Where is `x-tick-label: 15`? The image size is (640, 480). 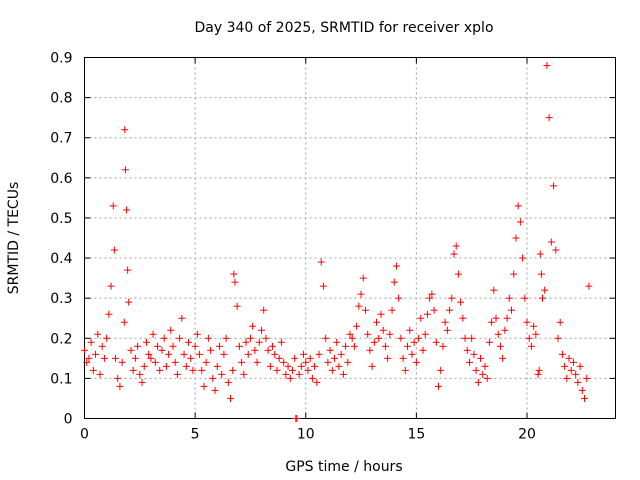 x-tick-label: 15 is located at coordinates (416, 435).